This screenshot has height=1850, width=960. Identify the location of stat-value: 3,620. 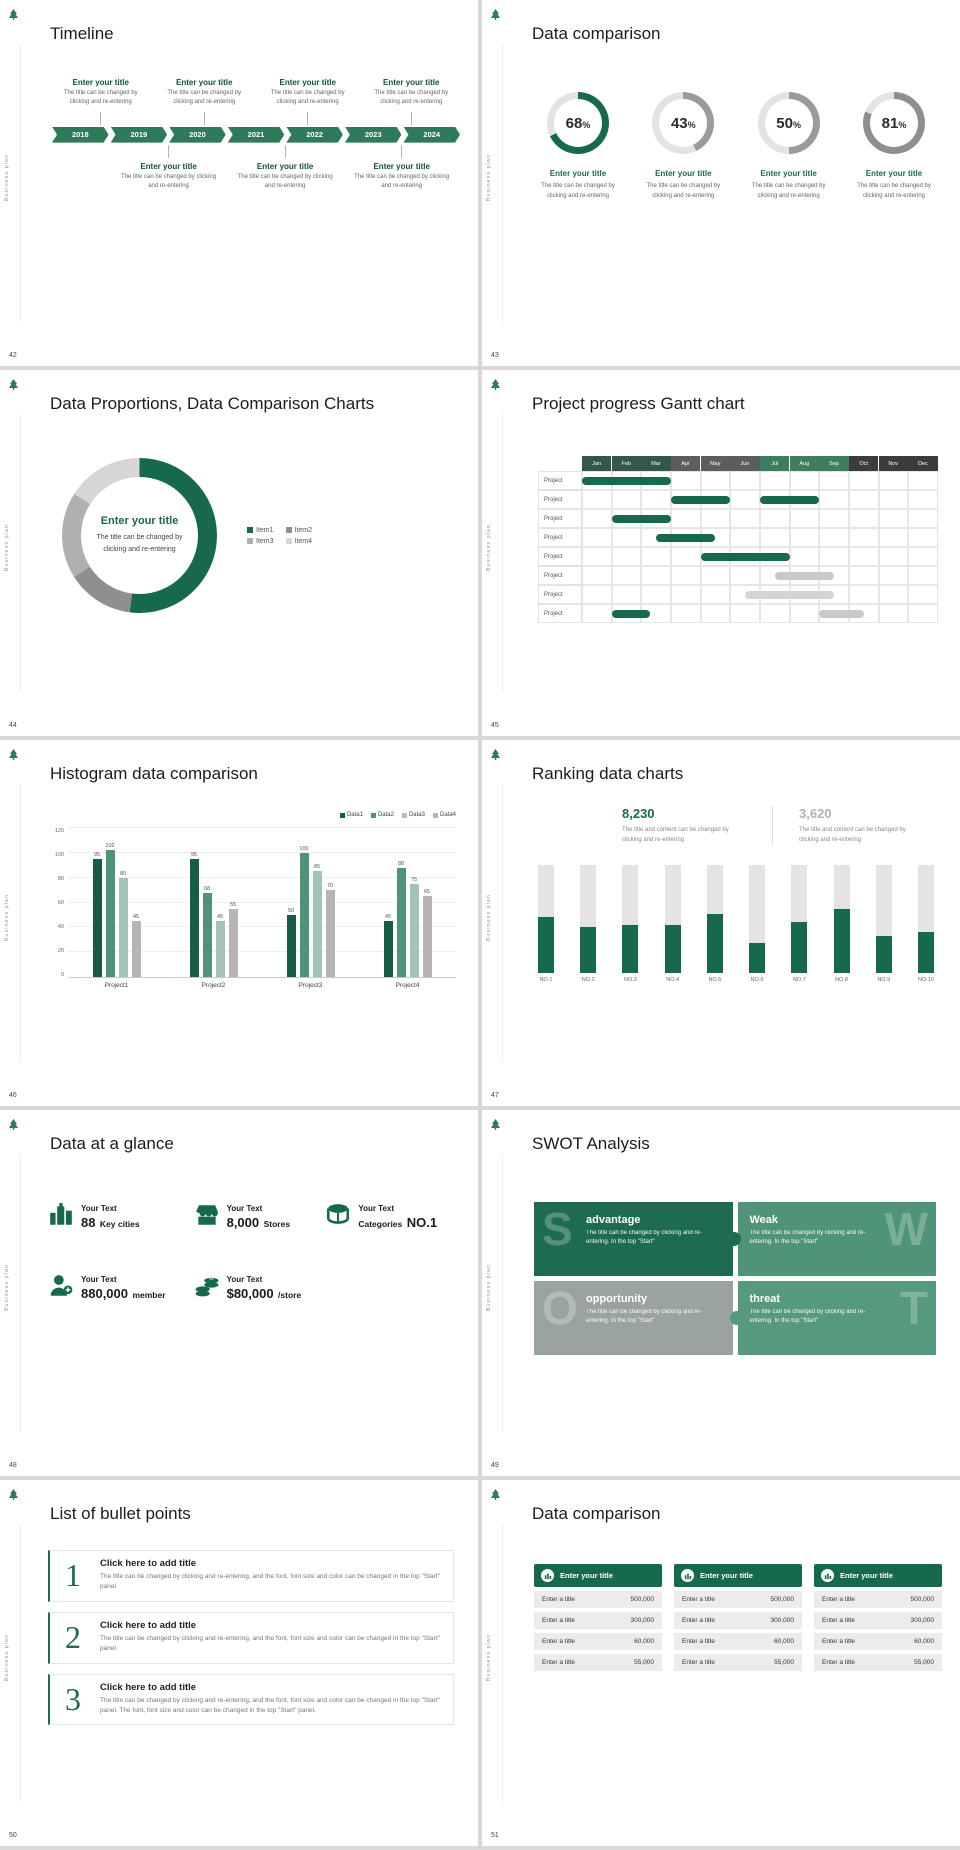
(815, 813).